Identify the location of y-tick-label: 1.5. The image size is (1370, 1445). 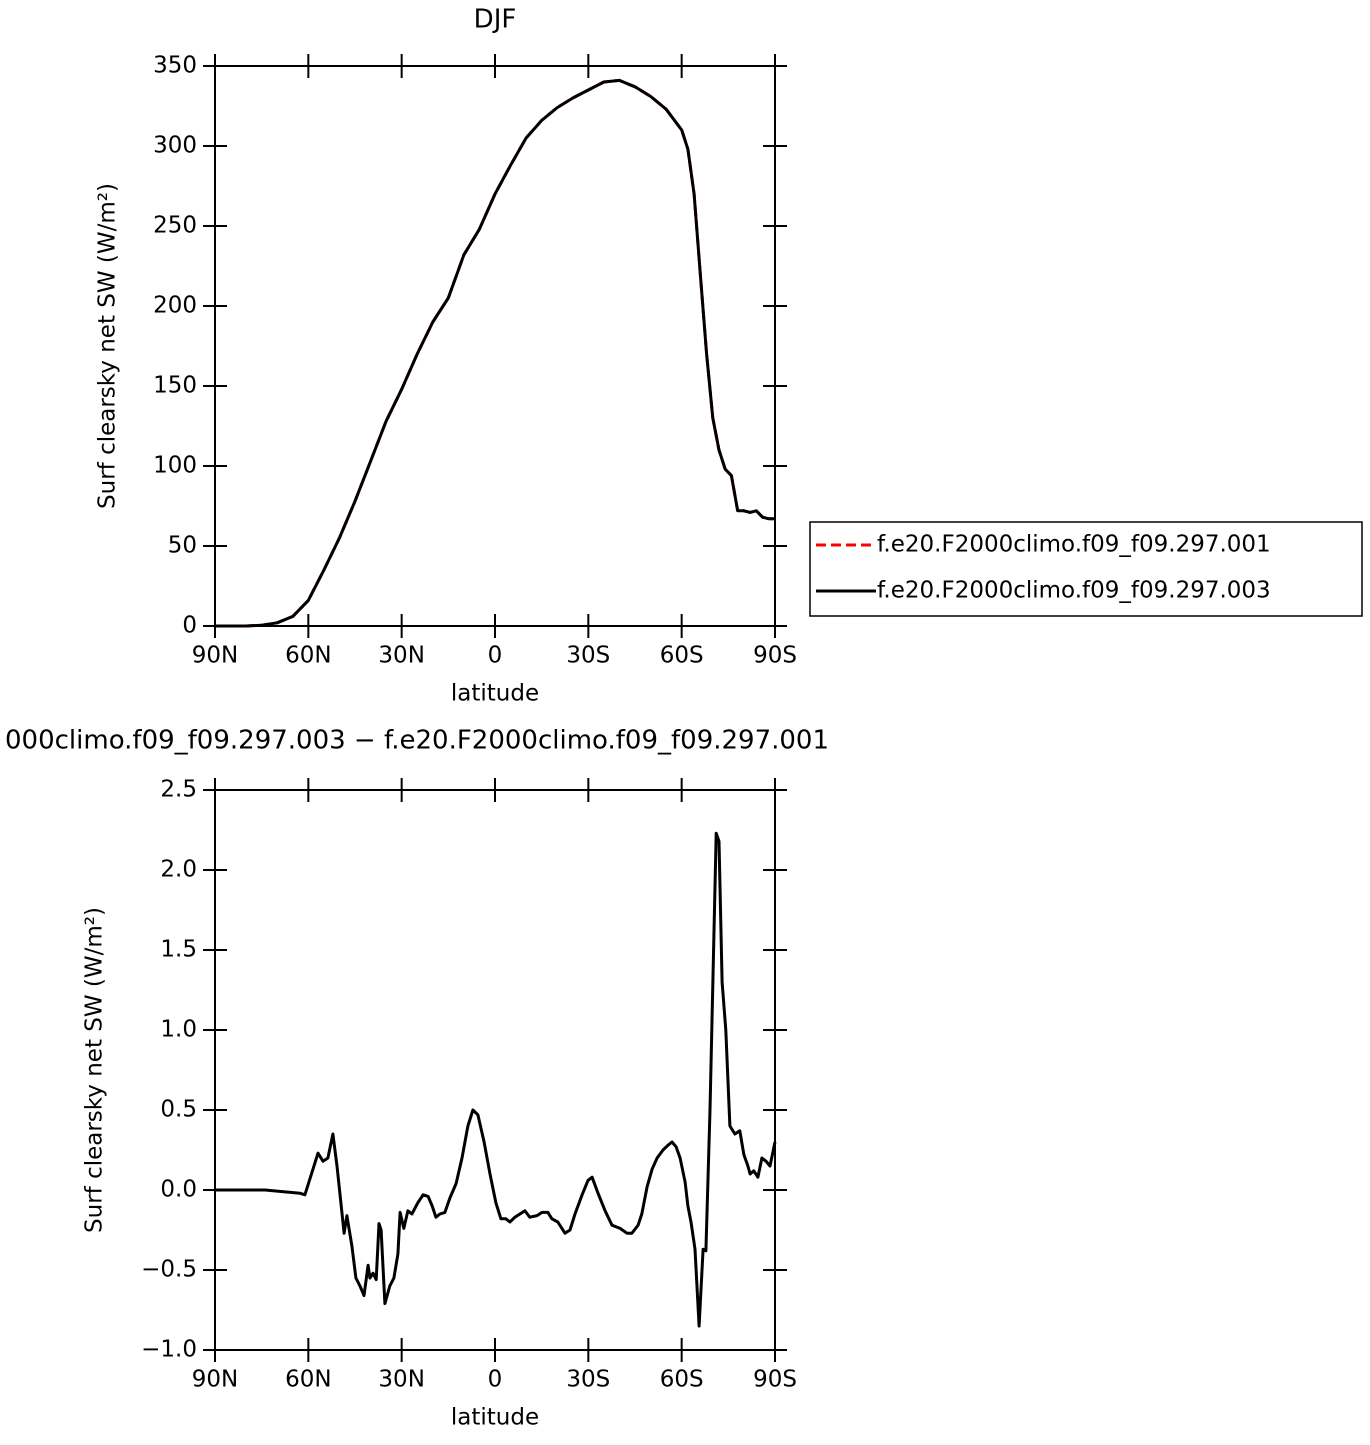
(178, 950).